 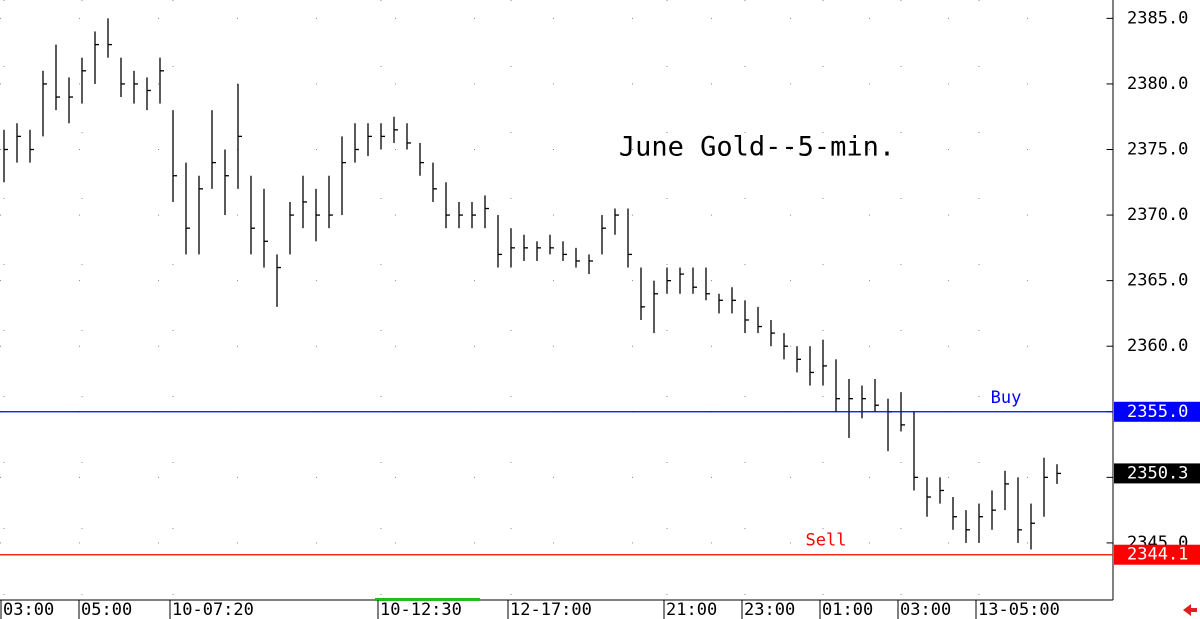 I want to click on last-price-box, so click(x=1157, y=473).